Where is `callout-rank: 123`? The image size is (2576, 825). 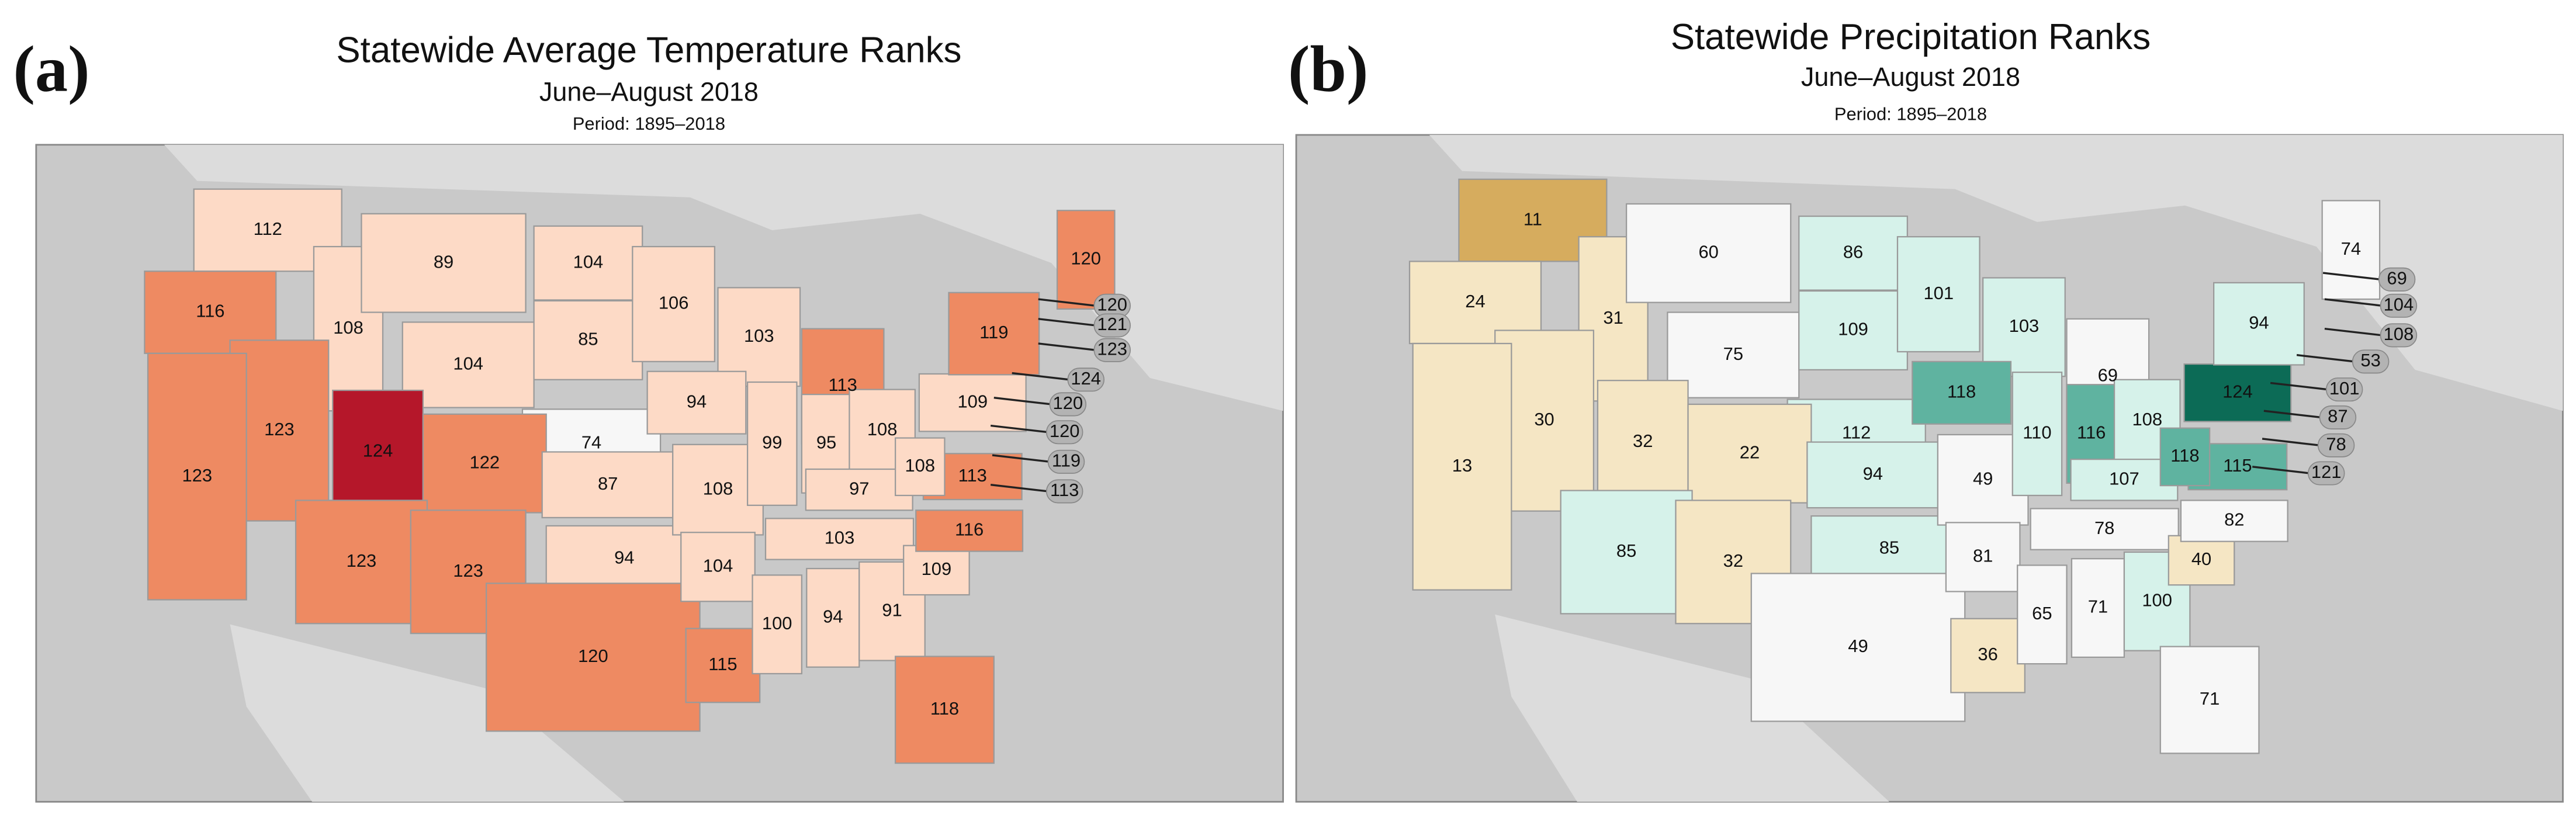 callout-rank: 123 is located at coordinates (1112, 348).